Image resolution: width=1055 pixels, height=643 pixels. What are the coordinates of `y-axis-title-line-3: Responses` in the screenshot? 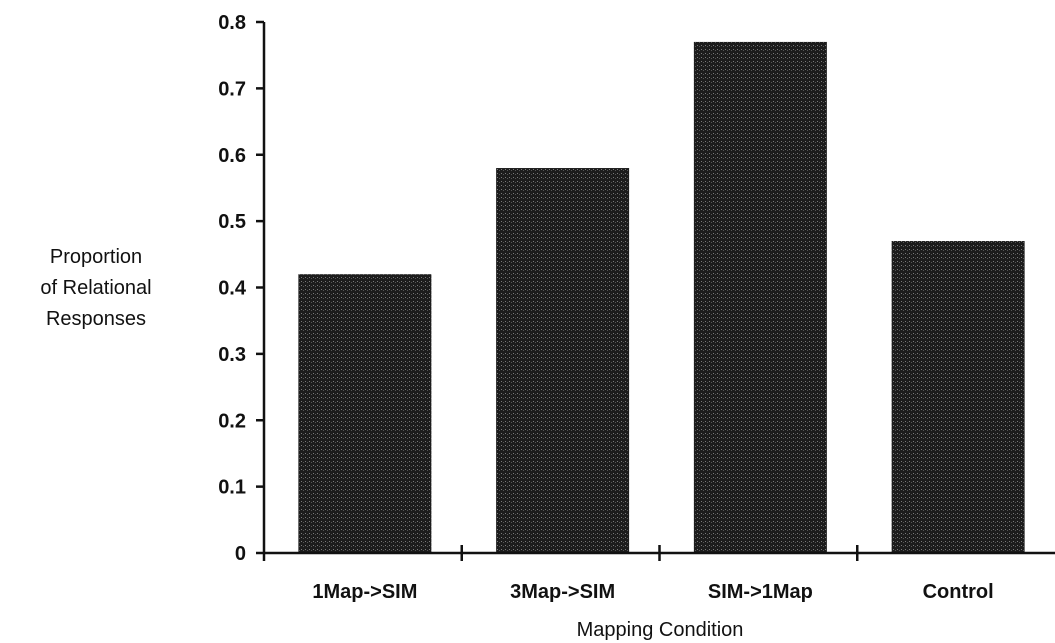 It's located at (96, 319).